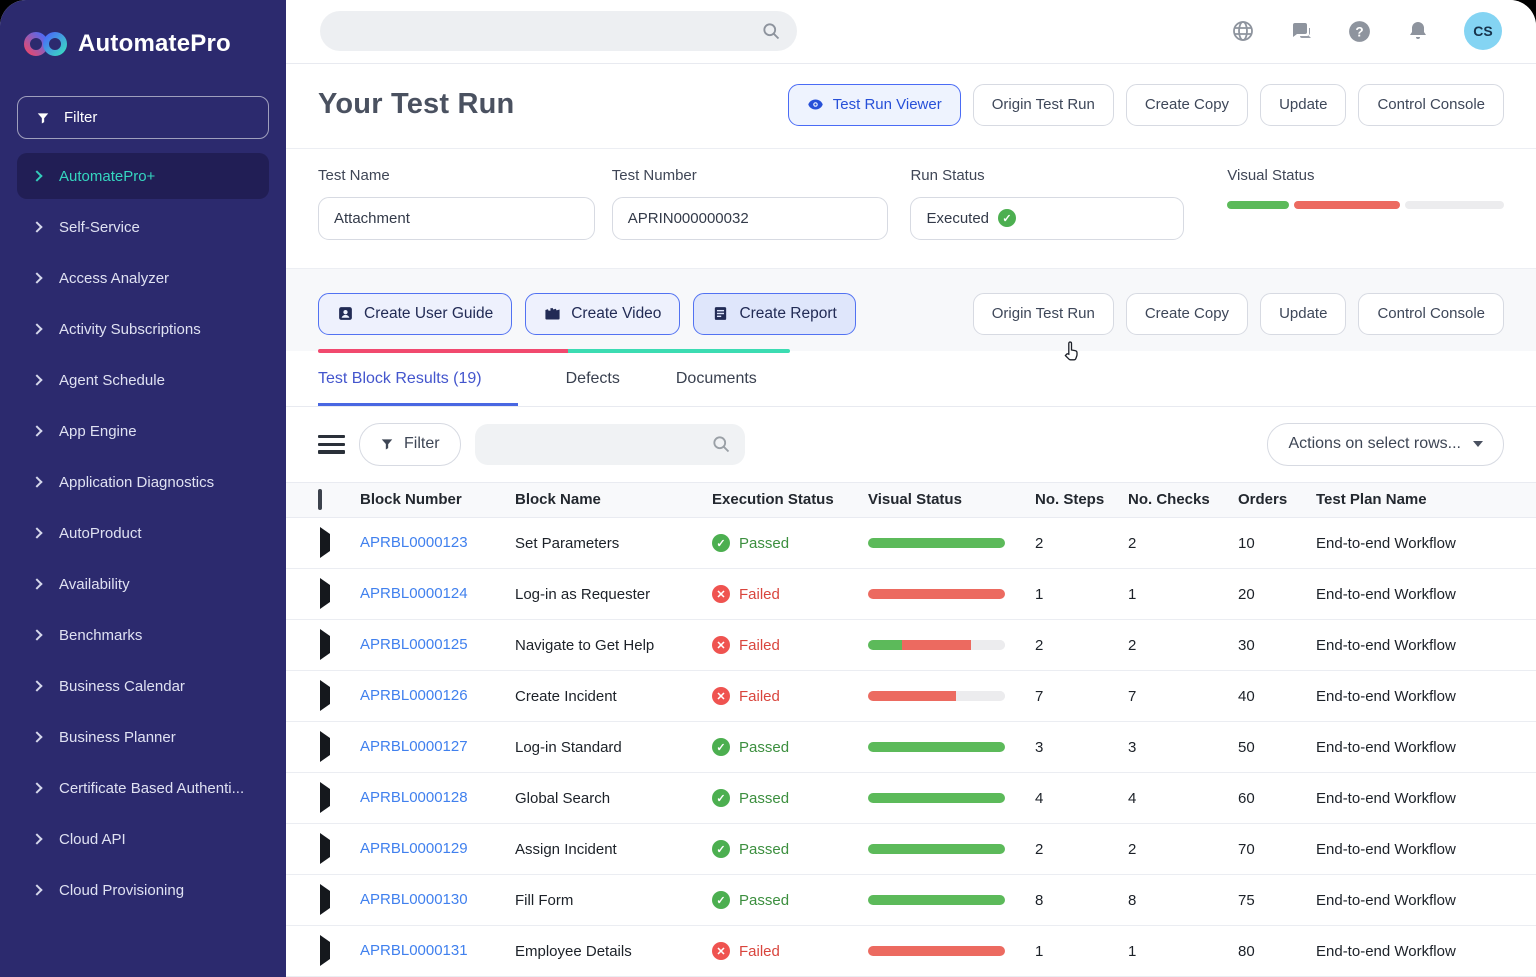 The height and width of the screenshot is (977, 1536). What do you see at coordinates (1301, 31) in the screenshot?
I see `chat-icon` at bounding box center [1301, 31].